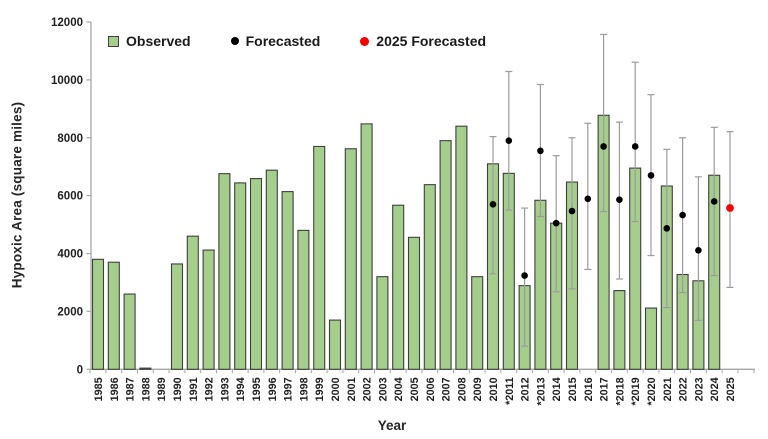 Image resolution: width=768 pixels, height=439 pixels. I want to click on x-tick-label-2016: 2016, so click(589, 389).